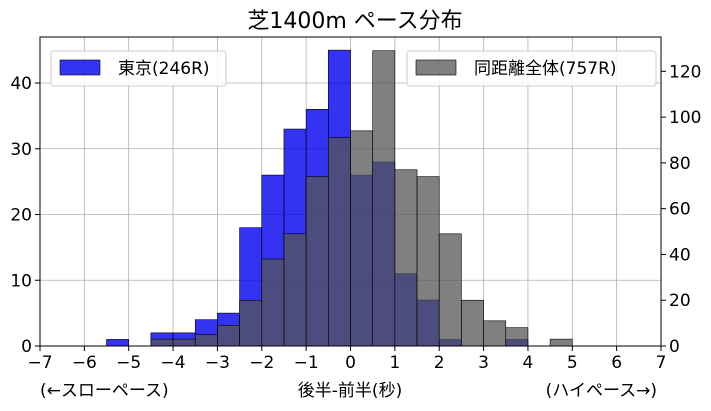  What do you see at coordinates (545, 69) in the screenshot?
I see `legend-label-all: 同距離全体(757R)` at bounding box center [545, 69].